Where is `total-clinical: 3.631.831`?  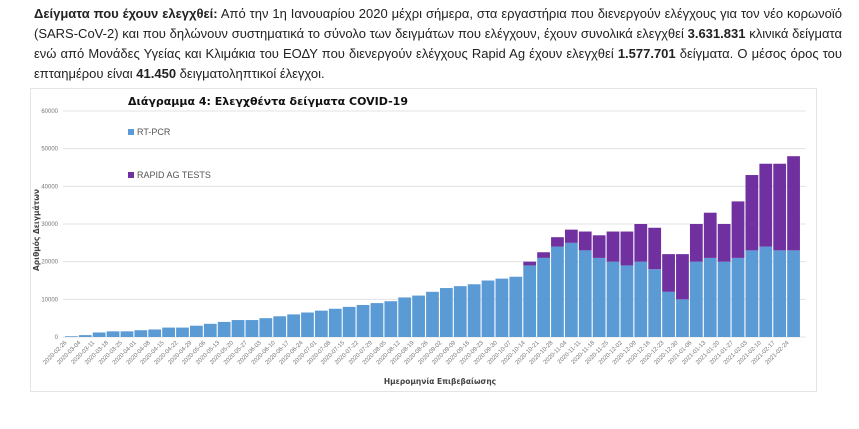 total-clinical: 3.631.831 is located at coordinates (716, 33).